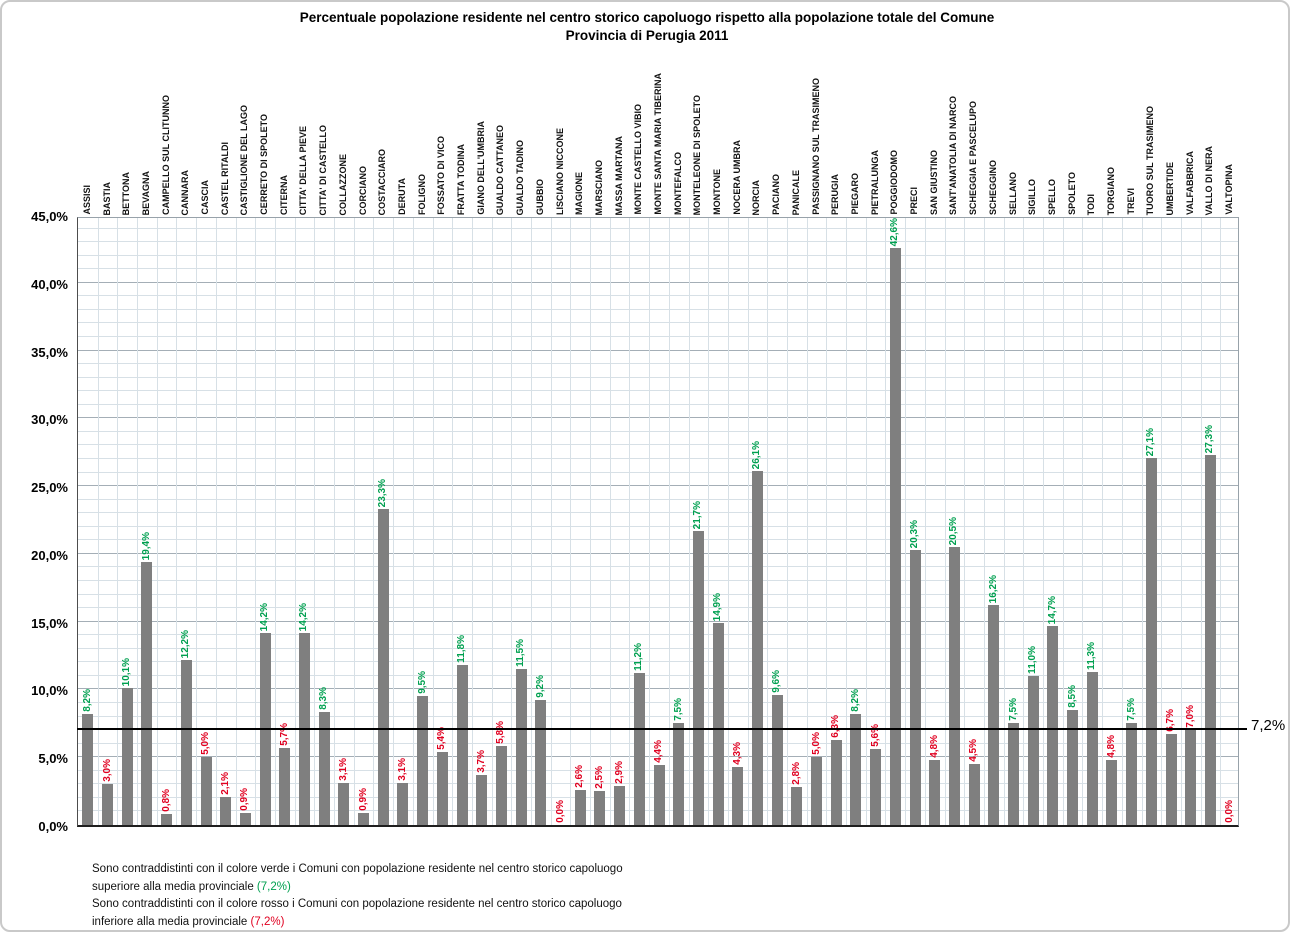  Describe the element at coordinates (501, 785) in the screenshot. I see `bar-gualdo-cattaneo` at that location.